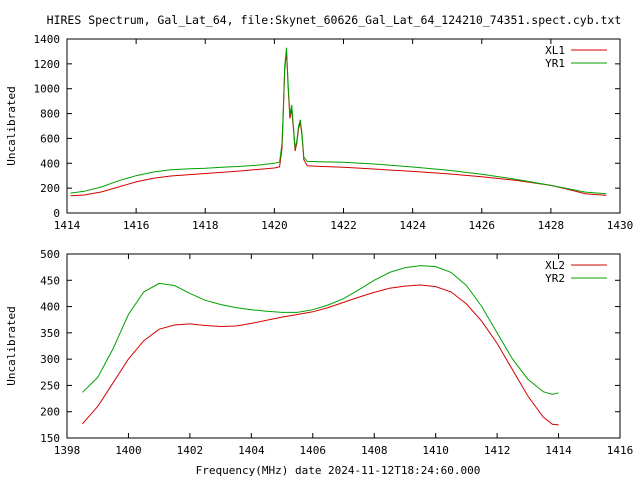 The width and height of the screenshot is (640, 480). Describe the element at coordinates (50, 438) in the screenshot. I see `y-tick-label: 150` at that location.